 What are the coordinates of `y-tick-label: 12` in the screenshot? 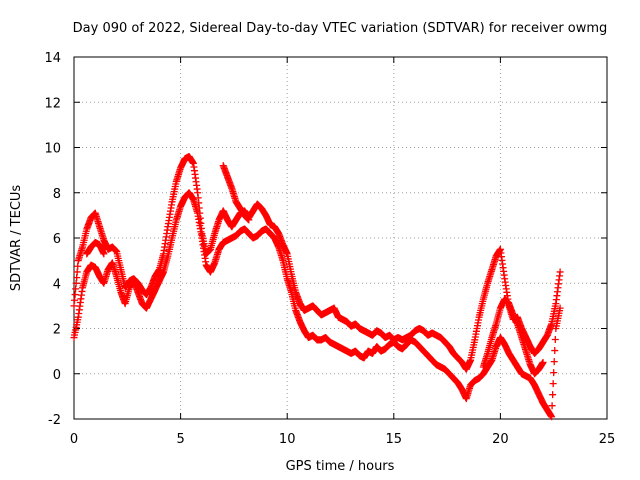 It's located at (52, 103).